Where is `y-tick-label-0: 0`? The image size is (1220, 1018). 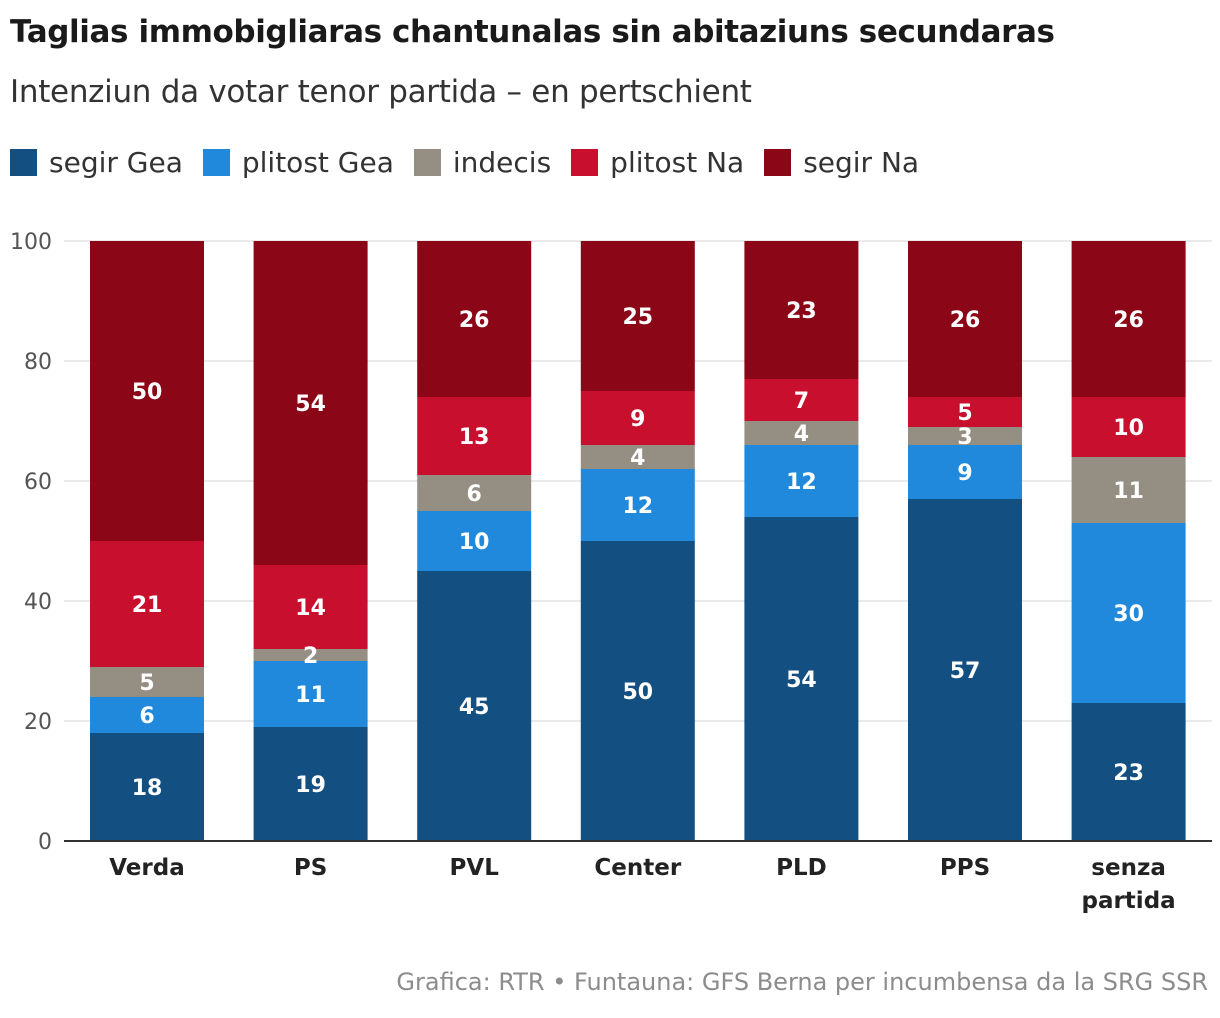
y-tick-label-0: 0 is located at coordinates (45, 842).